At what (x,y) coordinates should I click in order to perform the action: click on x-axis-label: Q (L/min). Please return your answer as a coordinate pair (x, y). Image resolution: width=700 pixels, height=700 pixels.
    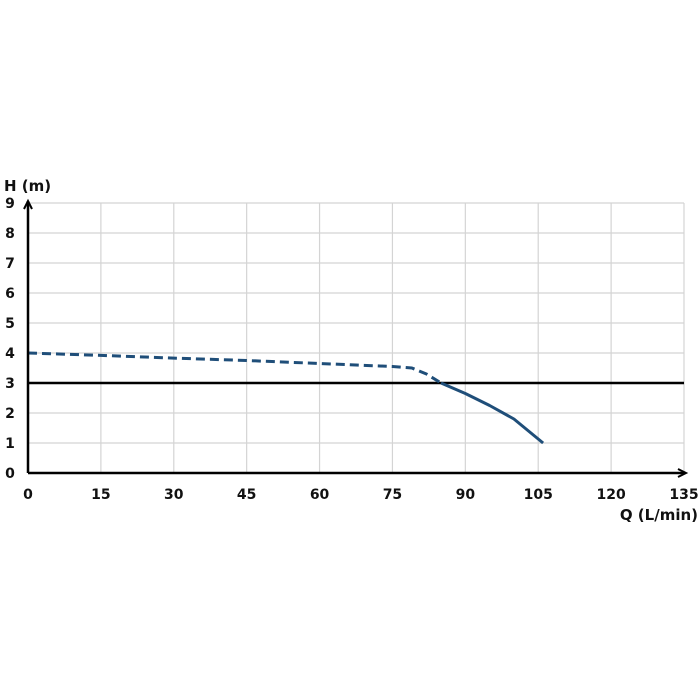
    Looking at the image, I should click on (659, 515).